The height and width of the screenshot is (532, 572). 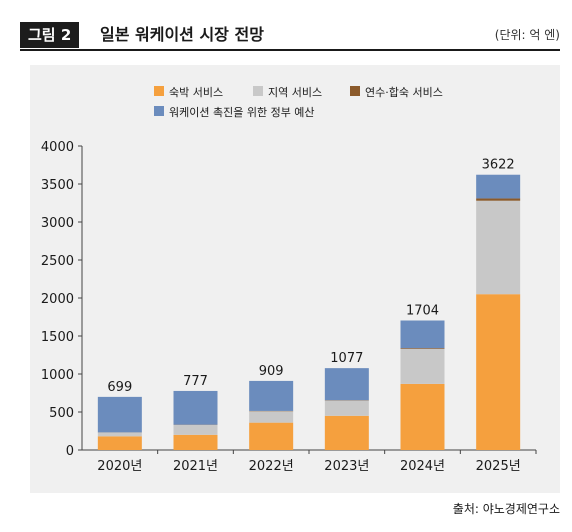 I want to click on x-tick-label: 2024년, so click(x=422, y=466).